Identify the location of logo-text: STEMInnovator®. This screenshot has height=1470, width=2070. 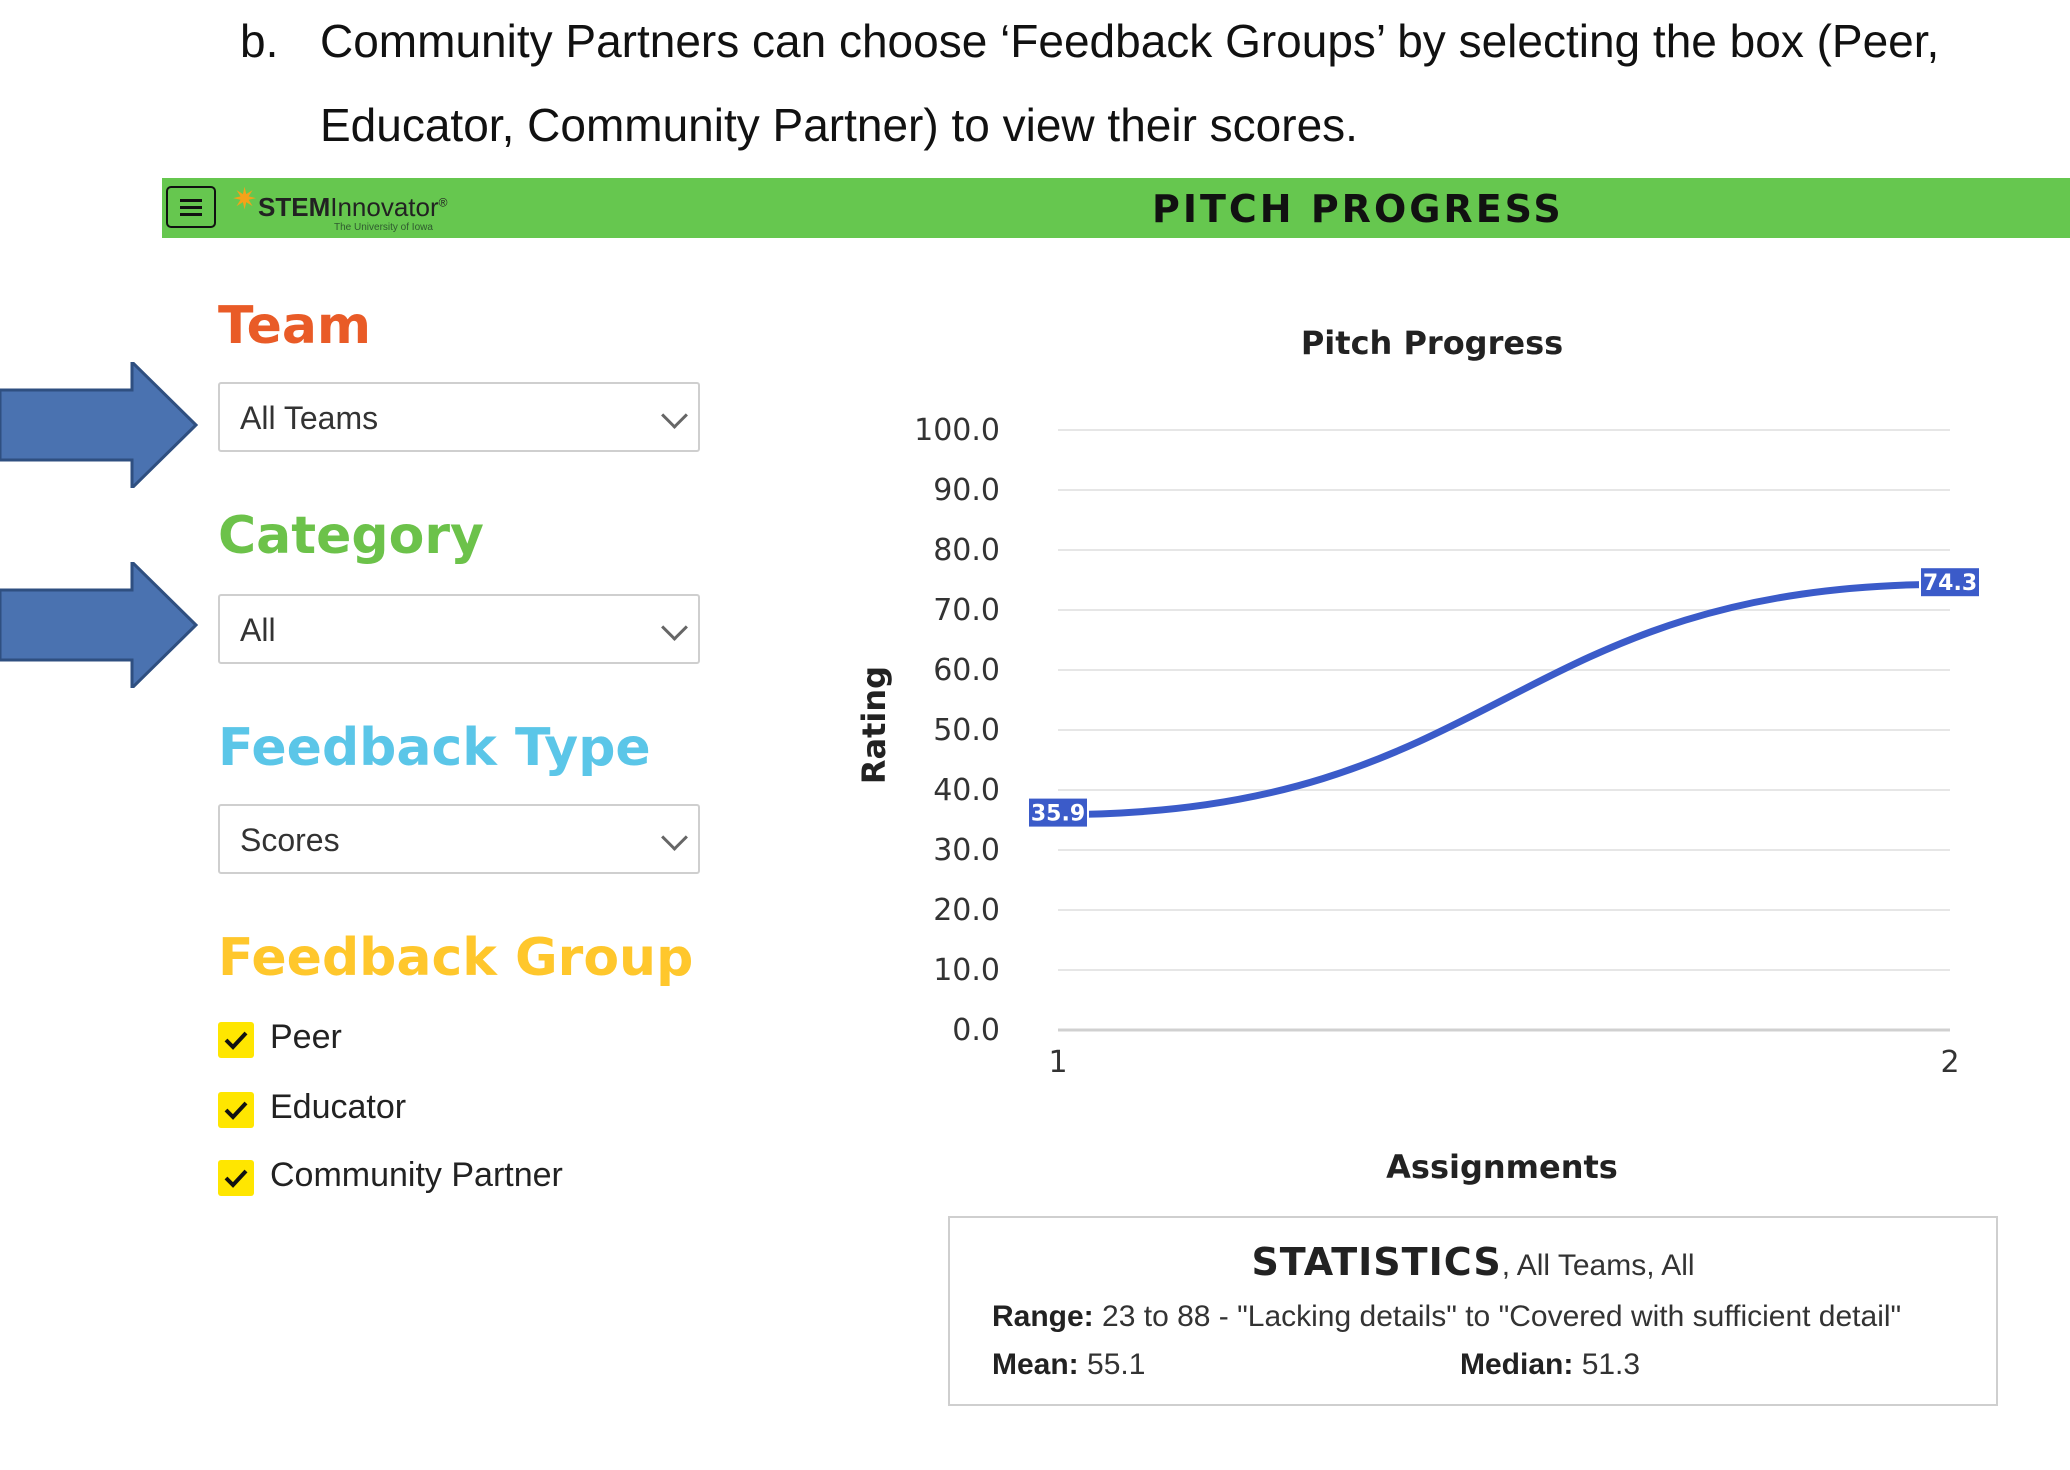
(353, 207).